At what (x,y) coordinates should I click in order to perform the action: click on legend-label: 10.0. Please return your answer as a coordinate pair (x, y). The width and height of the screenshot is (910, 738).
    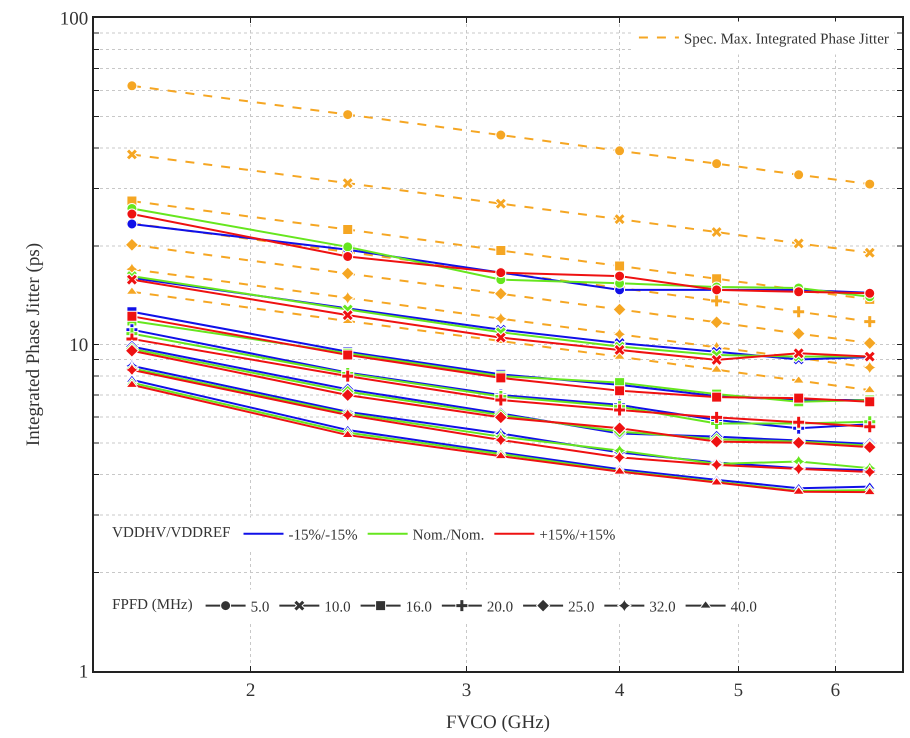
    Looking at the image, I should click on (337, 607).